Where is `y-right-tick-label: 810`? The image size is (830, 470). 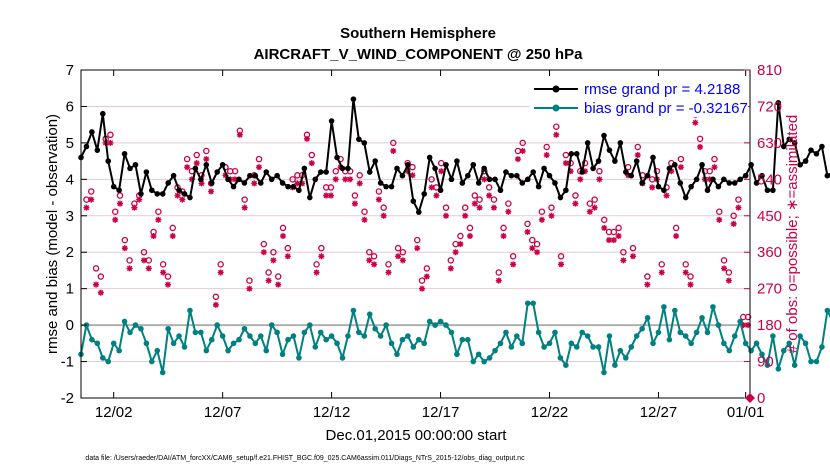
y-right-tick-label: 810 is located at coordinates (769, 70).